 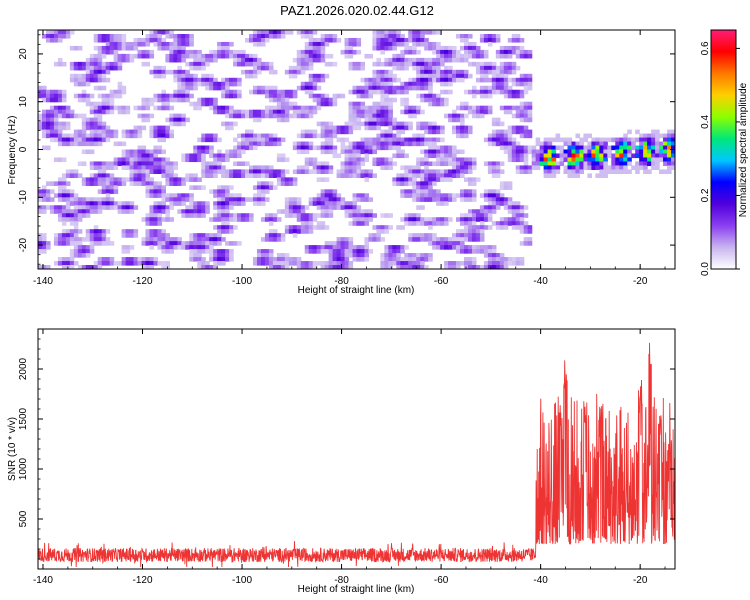 I want to click on colorbar-tick-label: 0.6, so click(x=705, y=48).